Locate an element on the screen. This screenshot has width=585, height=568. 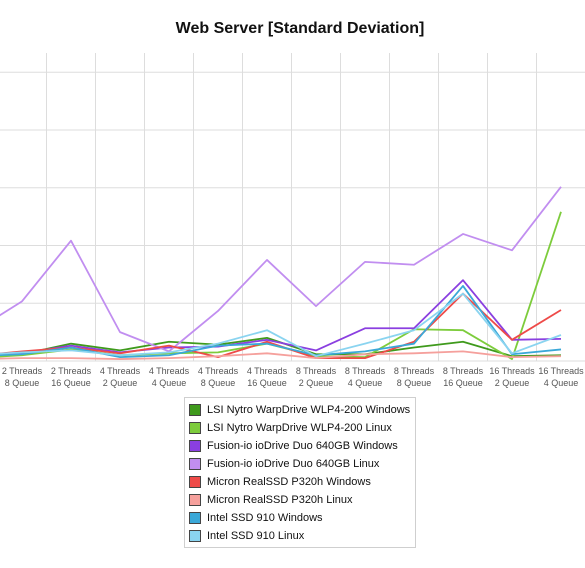
legend-item: LSI Nytro WarpDrive WLP4-200 Windows is located at coordinates (300, 410).